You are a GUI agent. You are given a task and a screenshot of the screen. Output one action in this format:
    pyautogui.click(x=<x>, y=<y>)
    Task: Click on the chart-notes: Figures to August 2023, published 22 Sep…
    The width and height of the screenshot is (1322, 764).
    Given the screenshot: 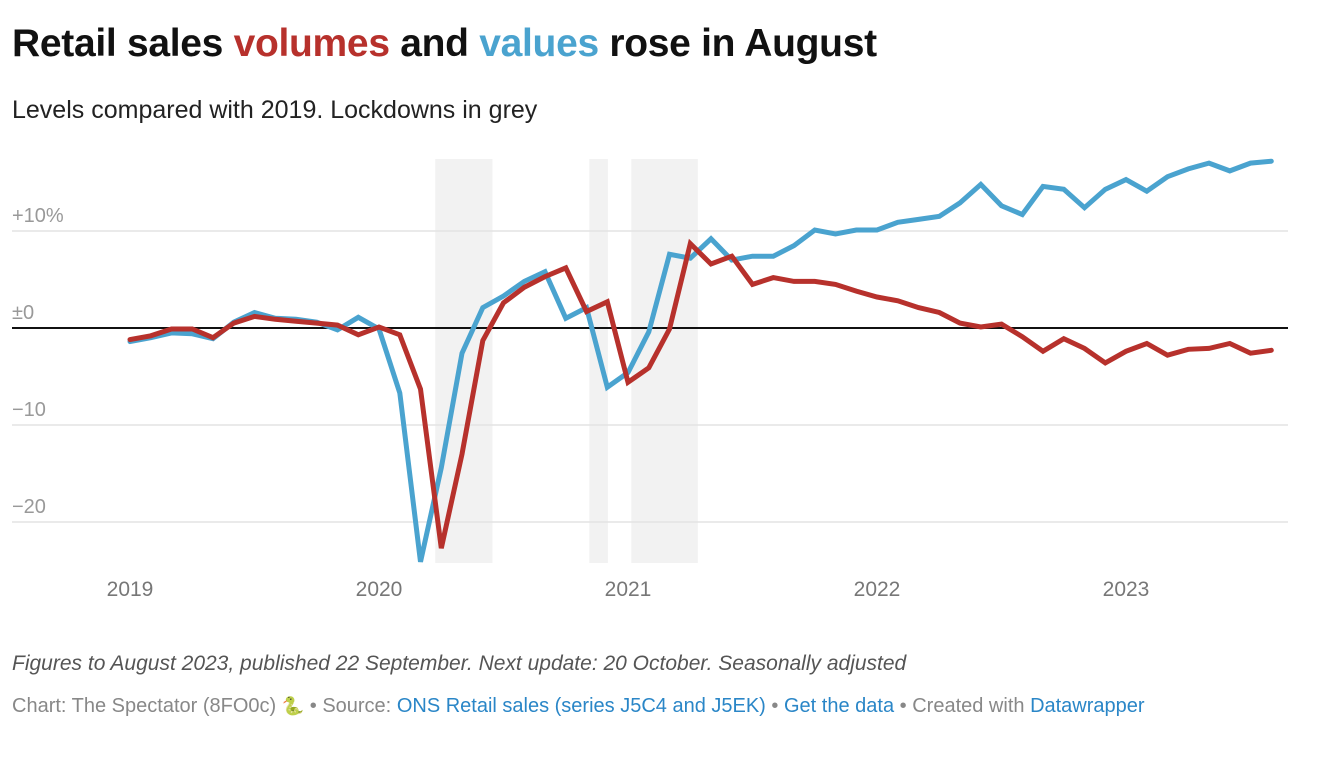 What is the action you would take?
    pyautogui.click(x=459, y=663)
    